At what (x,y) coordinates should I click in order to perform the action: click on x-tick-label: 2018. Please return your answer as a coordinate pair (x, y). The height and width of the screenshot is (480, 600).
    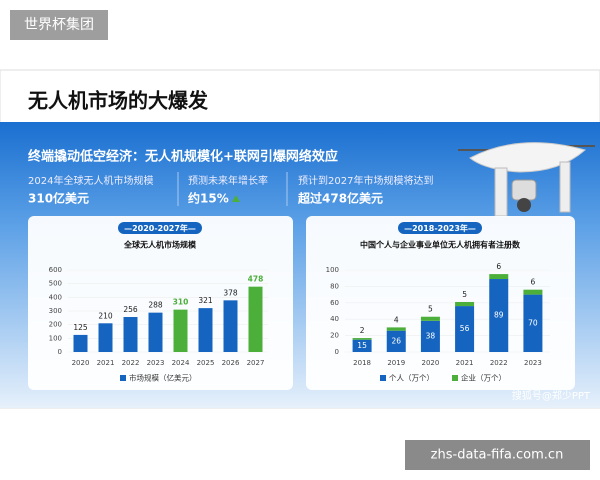
    Looking at the image, I should click on (362, 363).